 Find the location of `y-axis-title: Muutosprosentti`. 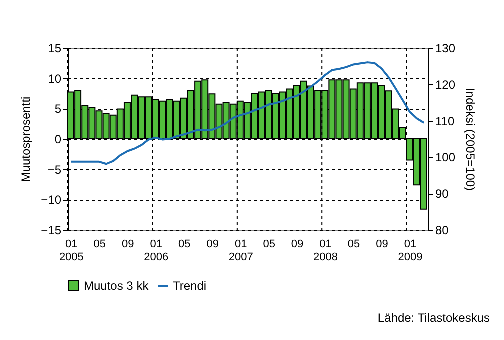

y-axis-title: Muutosprosentti is located at coordinates (26, 139).